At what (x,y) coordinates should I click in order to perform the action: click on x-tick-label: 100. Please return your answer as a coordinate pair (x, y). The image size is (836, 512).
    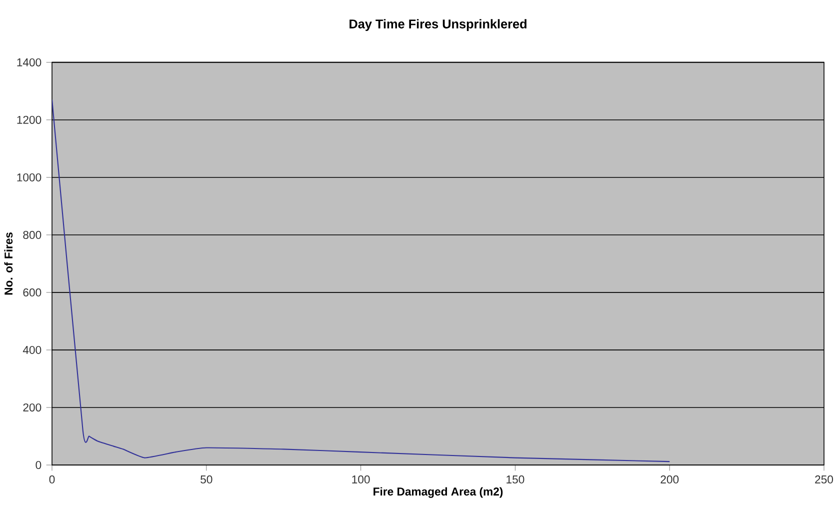
    Looking at the image, I should click on (361, 479).